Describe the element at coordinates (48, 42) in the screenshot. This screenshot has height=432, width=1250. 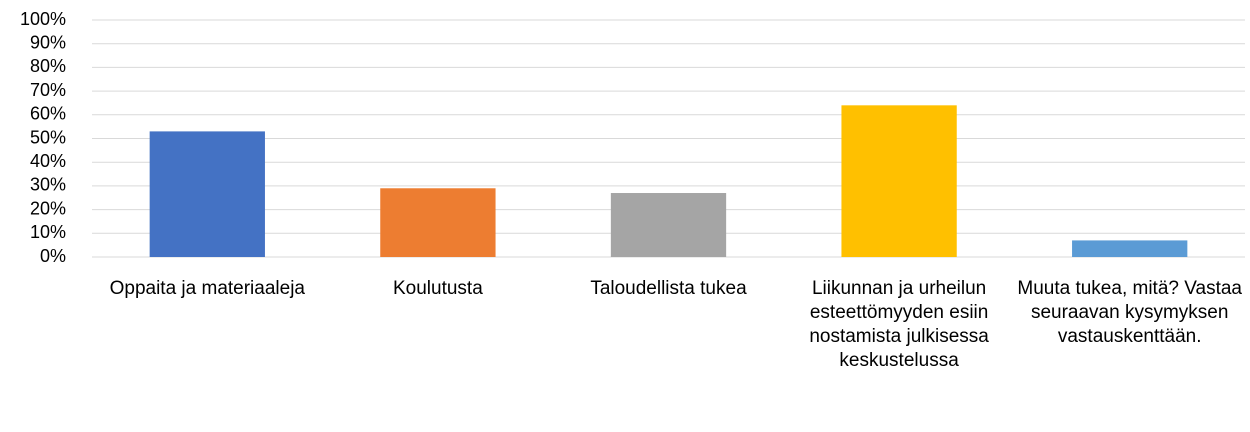
I see `y-tick-label: 90%` at that location.